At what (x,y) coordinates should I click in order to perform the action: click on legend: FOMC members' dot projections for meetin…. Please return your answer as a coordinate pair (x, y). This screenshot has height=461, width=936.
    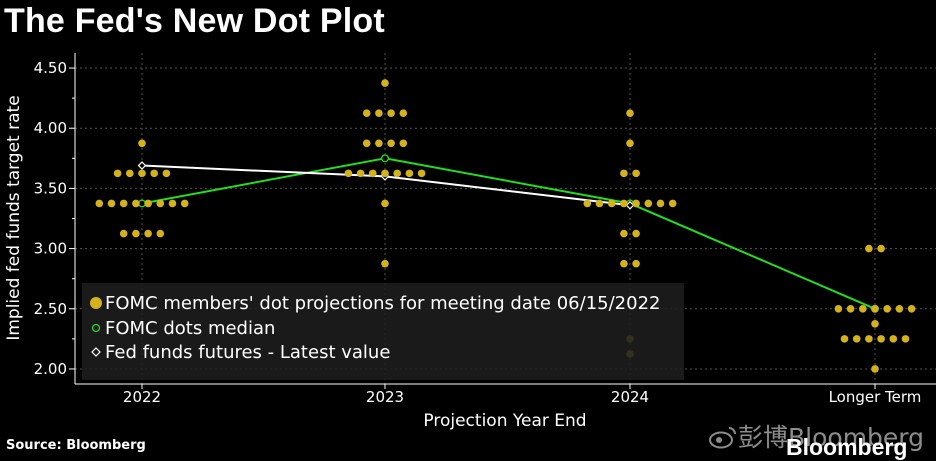
    Looking at the image, I should click on (383, 331).